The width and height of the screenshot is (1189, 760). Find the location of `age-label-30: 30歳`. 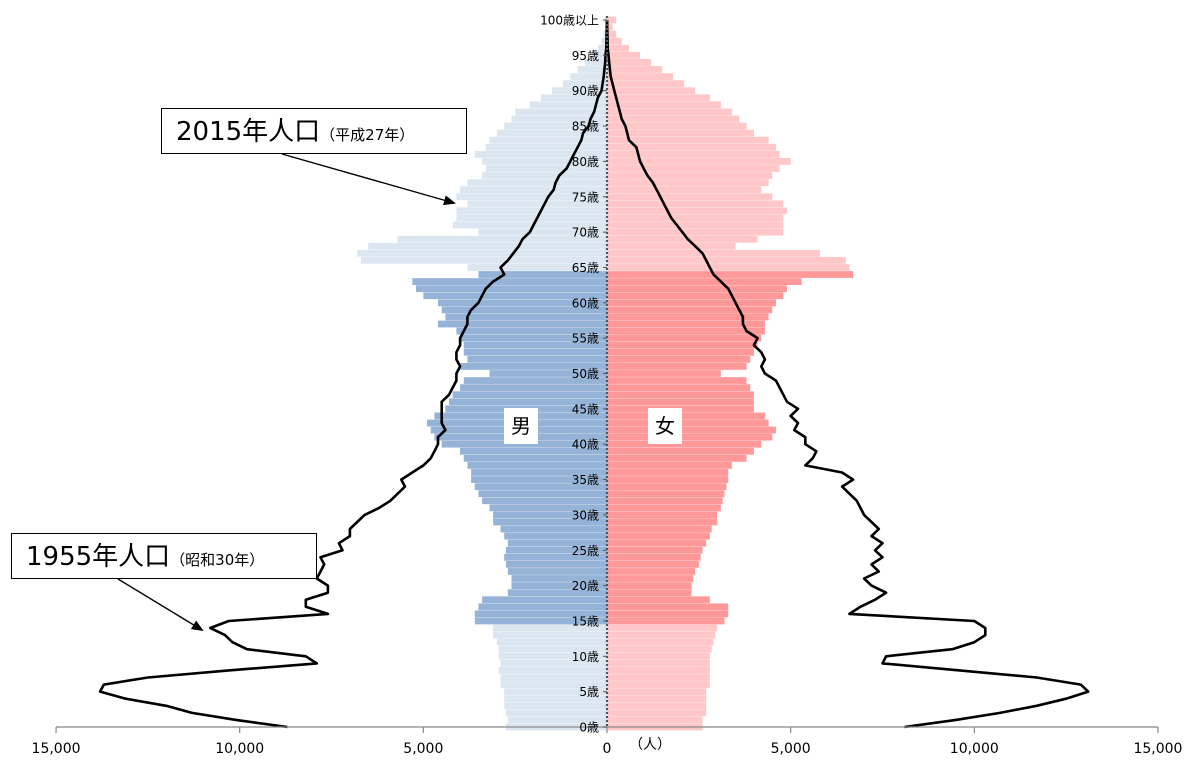

age-label-30: 30歳 is located at coordinates (585, 515).